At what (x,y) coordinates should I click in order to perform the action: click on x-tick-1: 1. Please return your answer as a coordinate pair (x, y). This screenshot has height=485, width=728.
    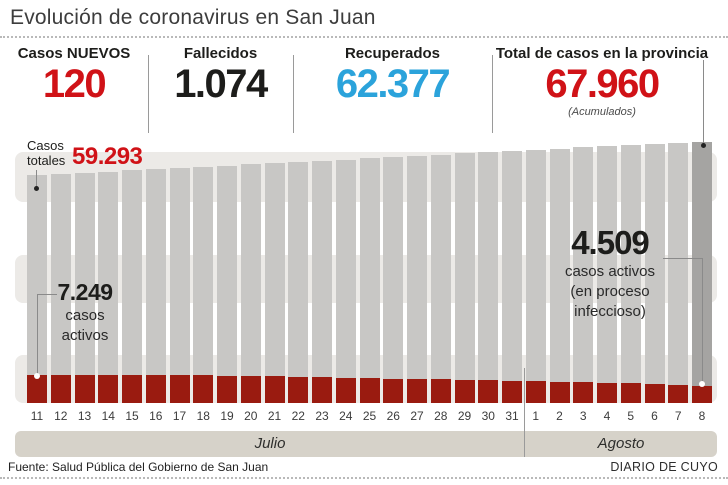
    Looking at the image, I should click on (536, 416).